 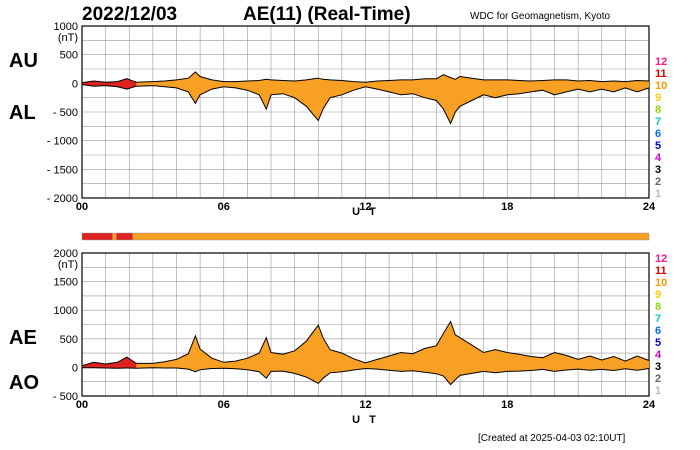 I want to click on panel2-x-tick-label: 18, so click(x=507, y=405).